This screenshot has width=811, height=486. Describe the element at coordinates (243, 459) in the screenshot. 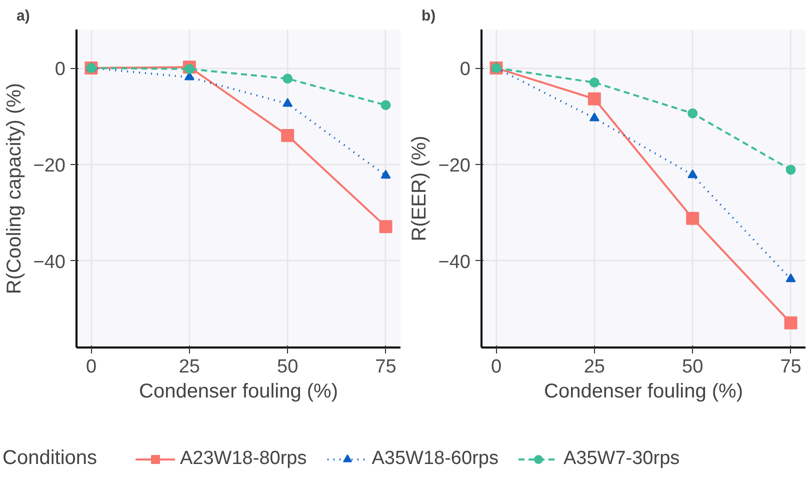

I see `legend-label: A23W18-80rps` at that location.